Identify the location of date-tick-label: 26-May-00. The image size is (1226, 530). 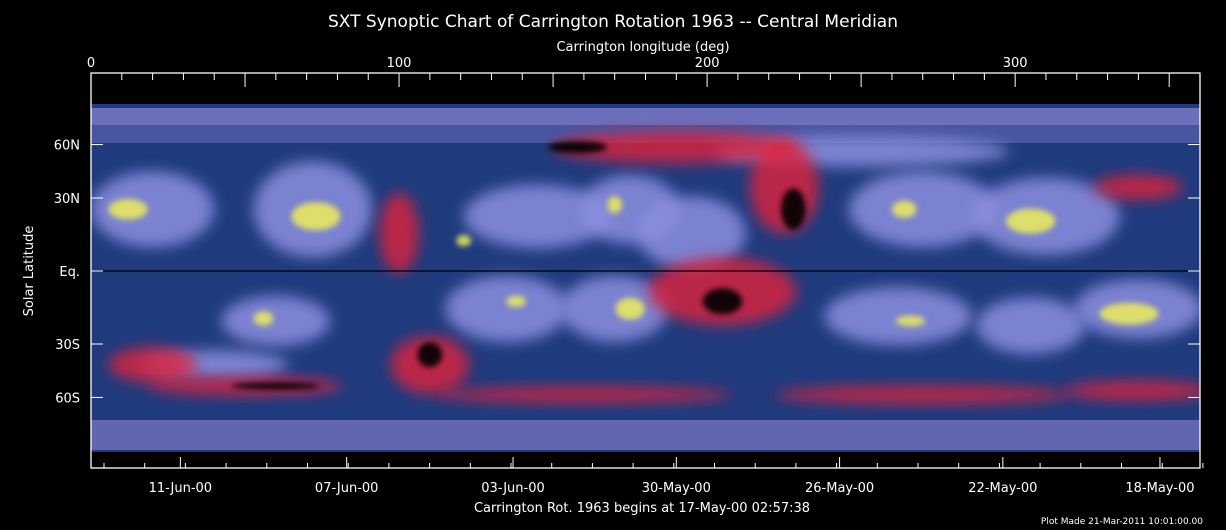
(839, 488).